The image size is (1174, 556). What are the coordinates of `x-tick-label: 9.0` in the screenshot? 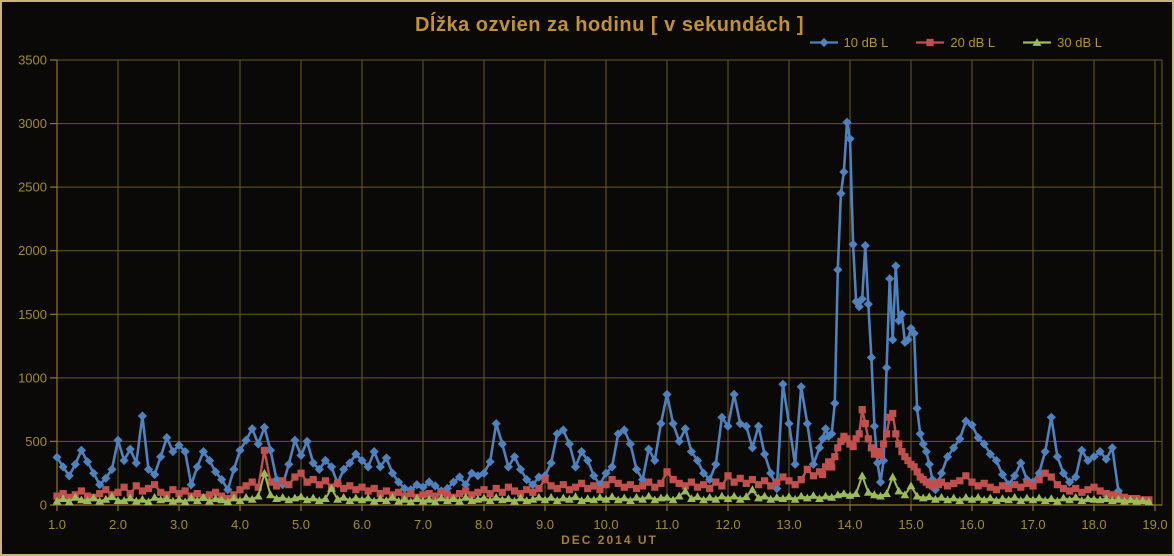 It's located at (545, 524).